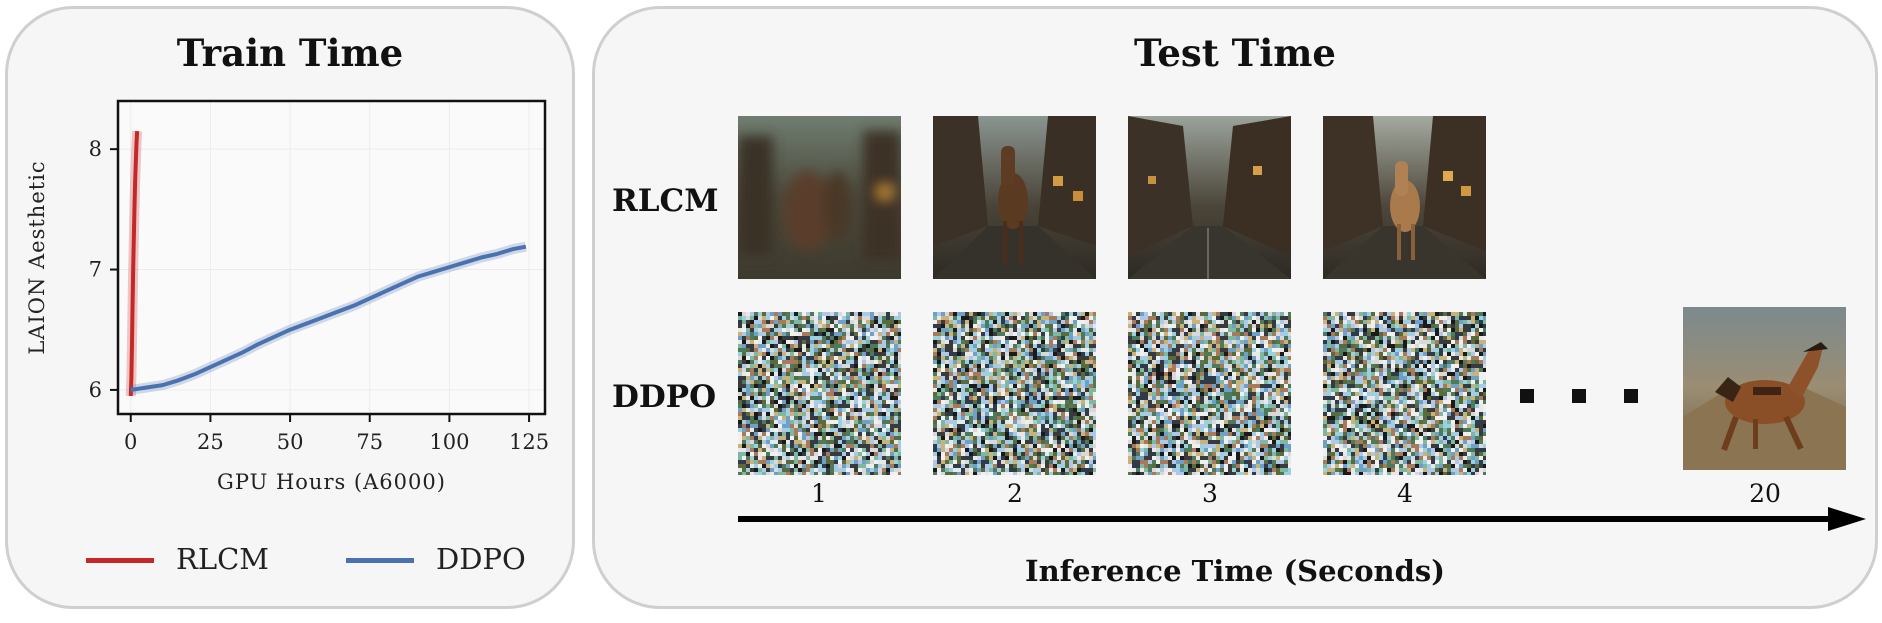  I want to click on rlcm-step-3-image, so click(1209, 197).